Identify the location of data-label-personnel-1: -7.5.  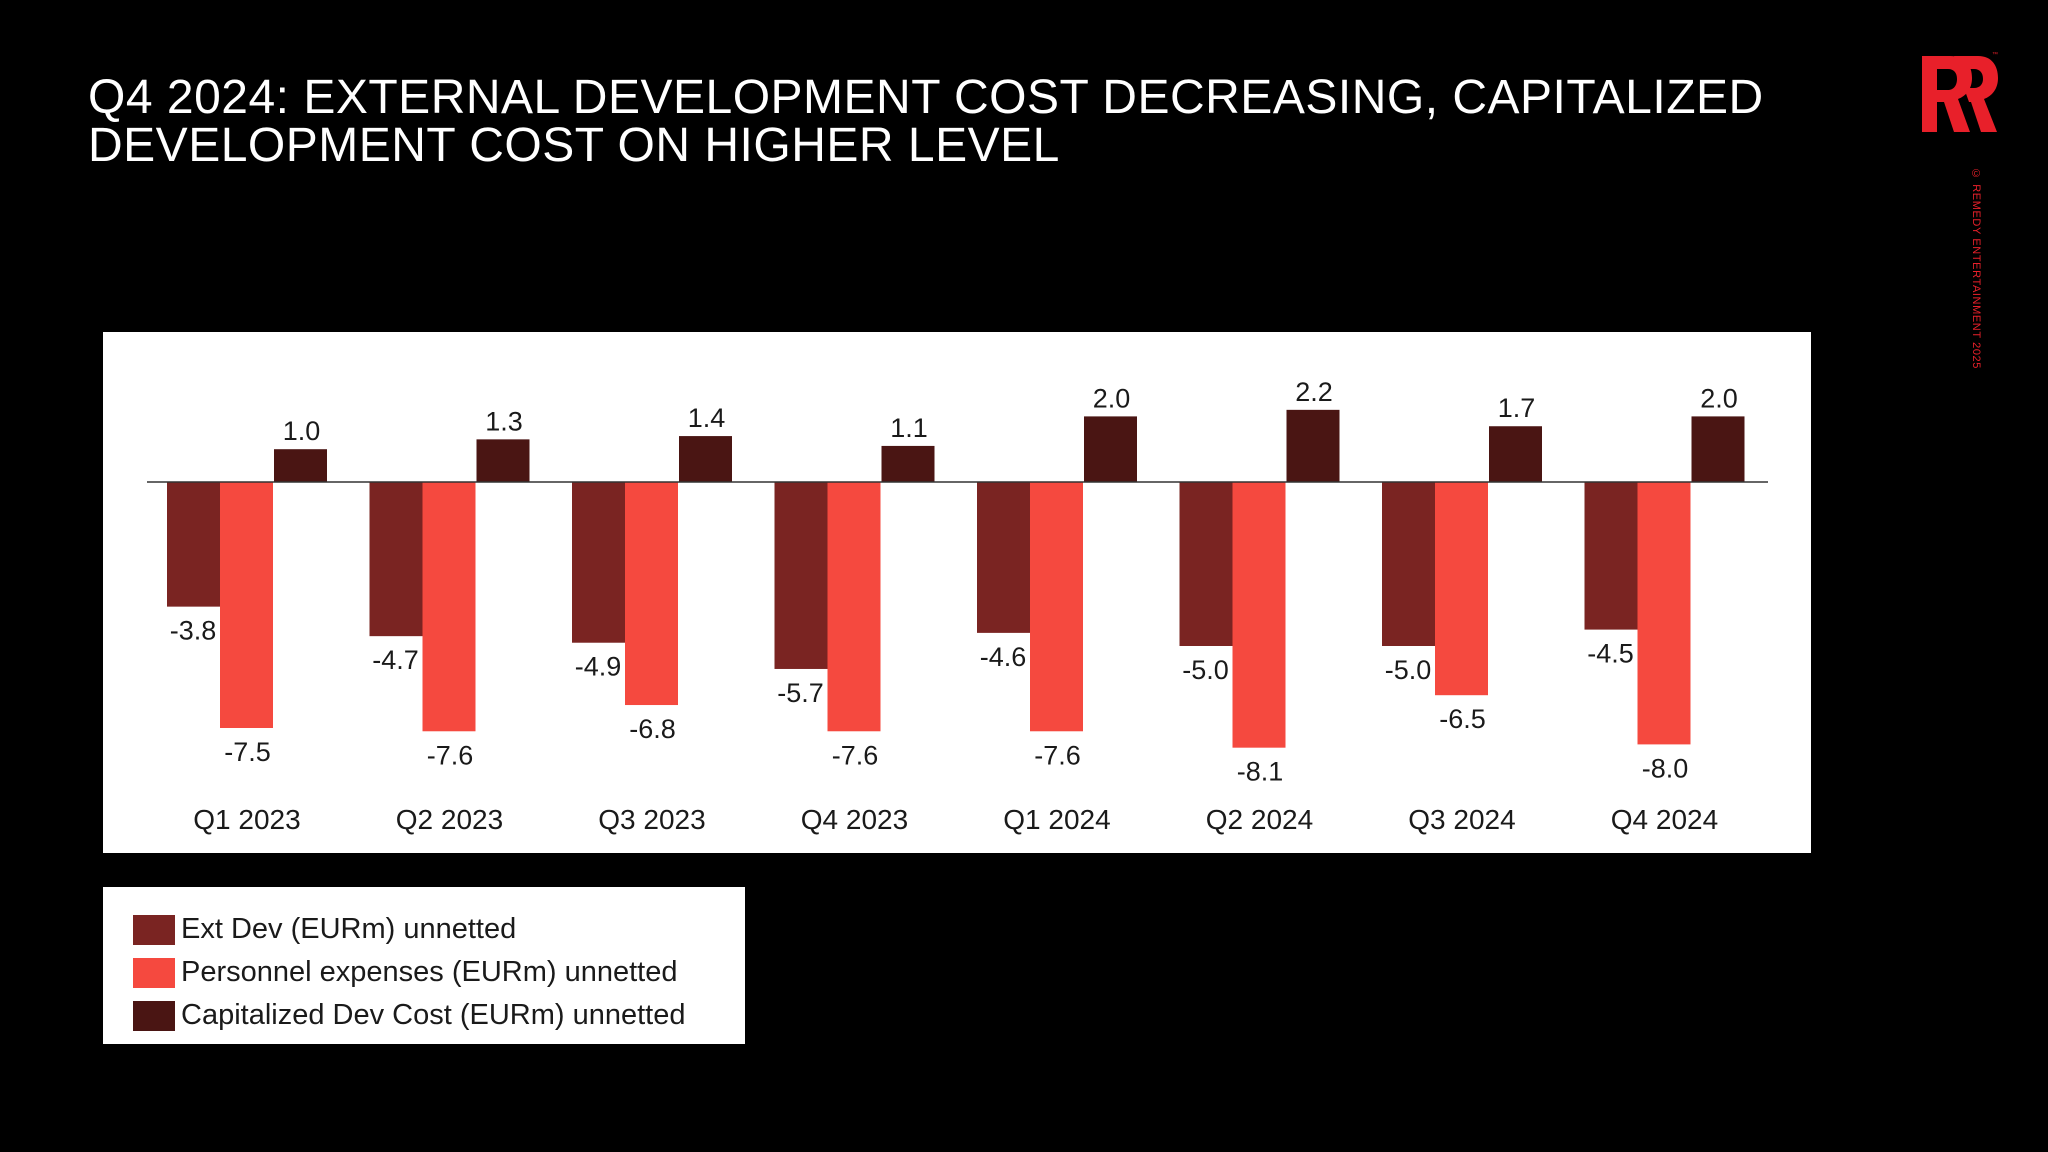
(247, 752).